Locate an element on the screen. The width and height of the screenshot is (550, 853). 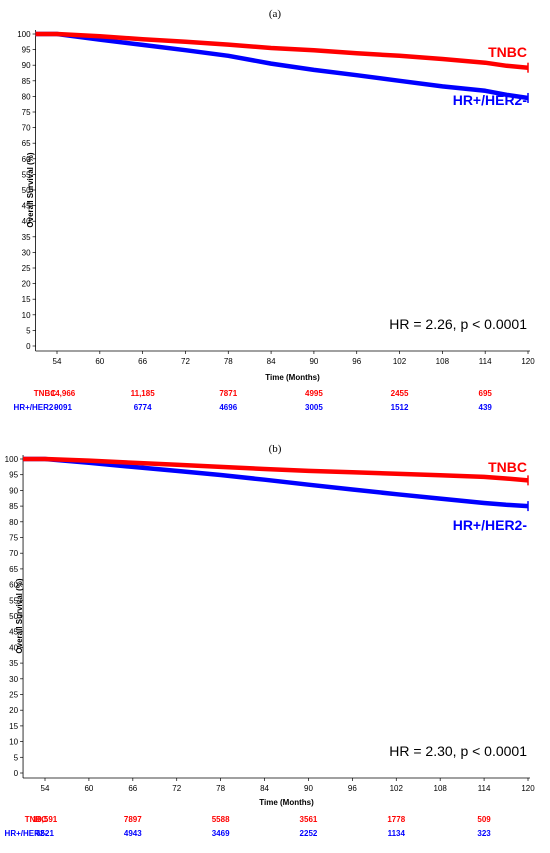
risk-value: 1134 is located at coordinates (397, 833).